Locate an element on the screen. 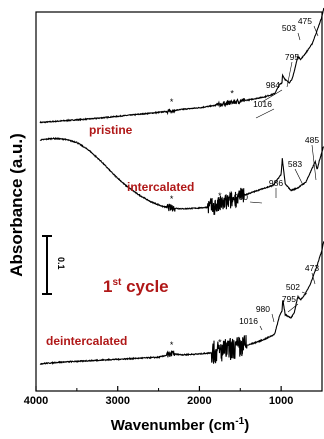 Image resolution: width=324 pixels, height=439 pixels. peak-label: 980 is located at coordinates (263, 309).